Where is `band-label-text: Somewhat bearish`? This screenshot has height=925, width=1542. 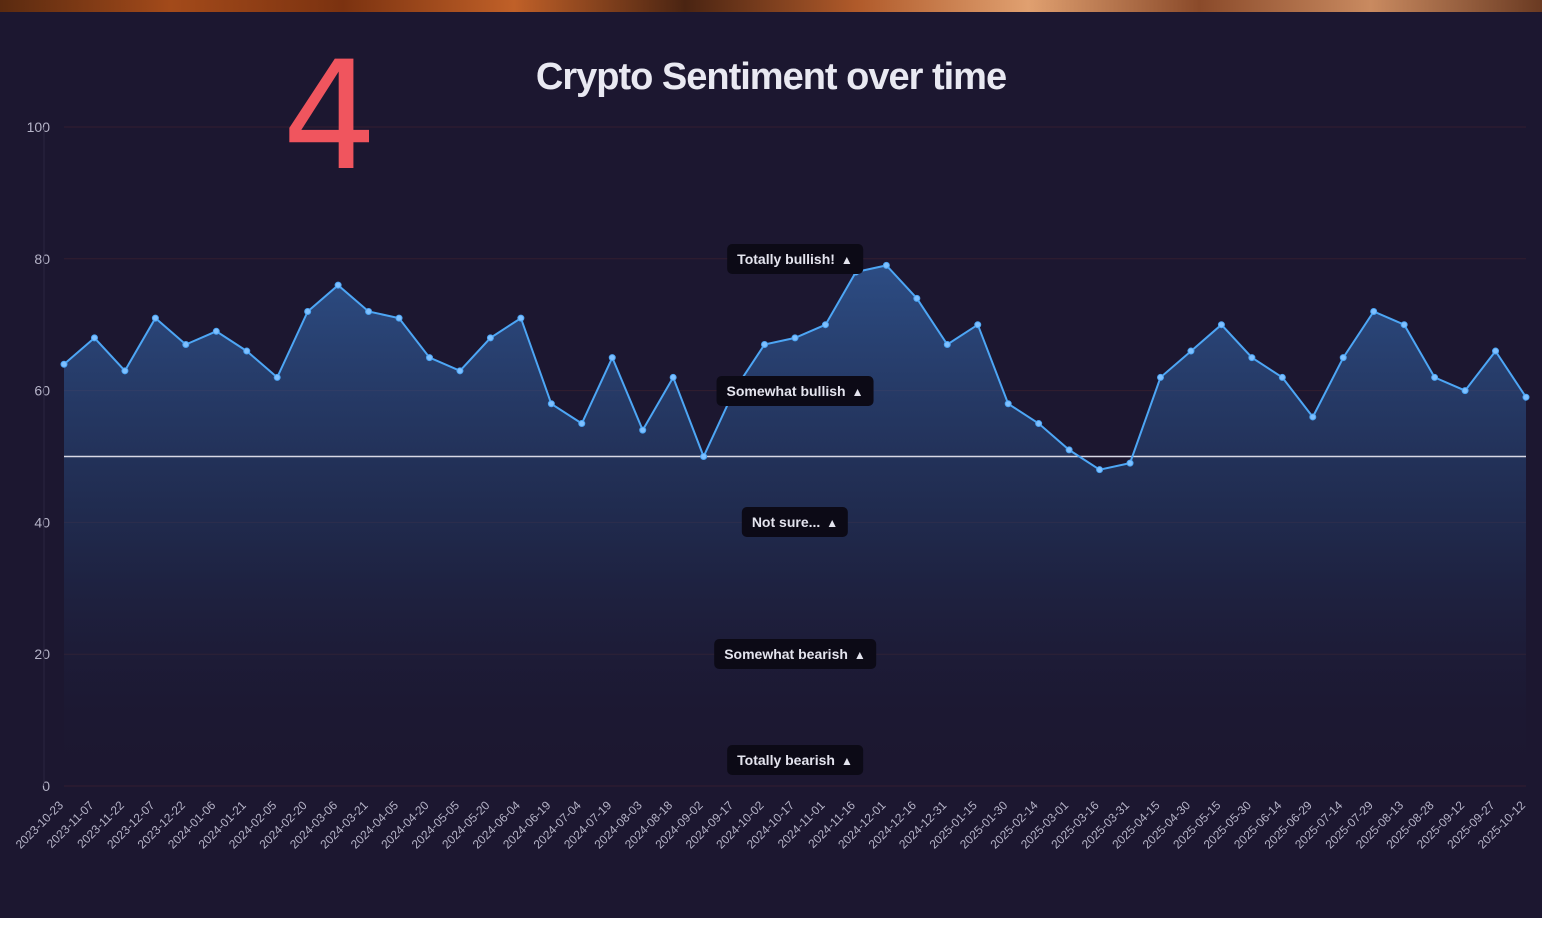 band-label-text: Somewhat bearish is located at coordinates (786, 654).